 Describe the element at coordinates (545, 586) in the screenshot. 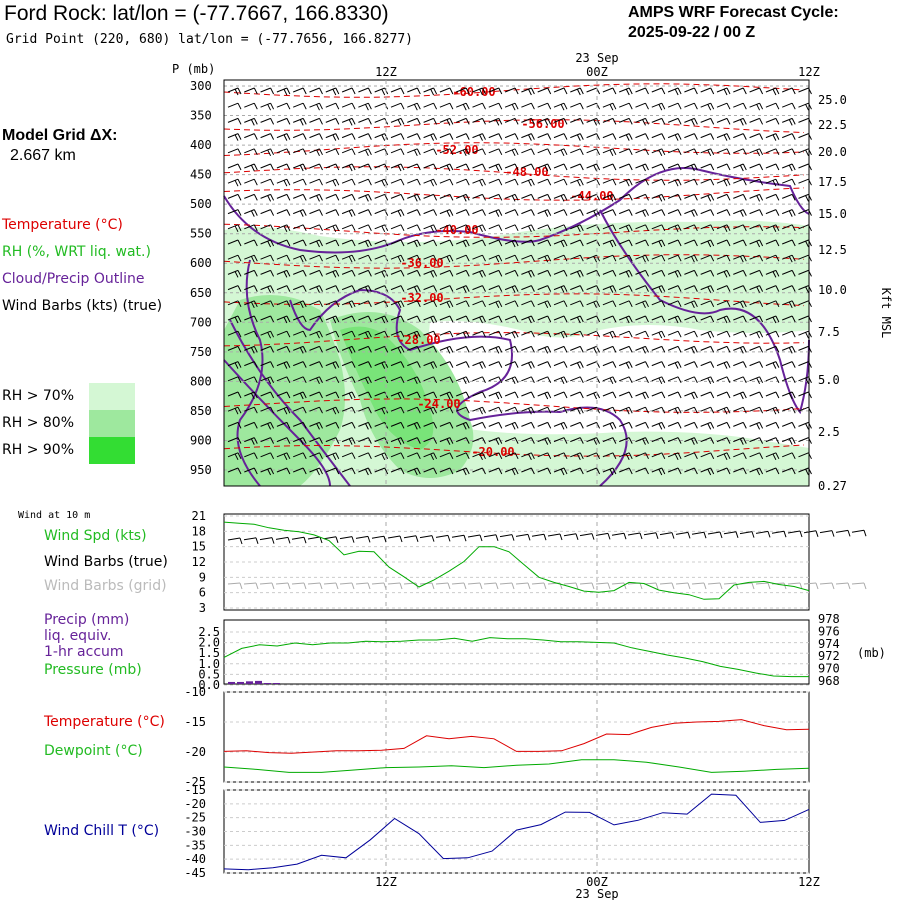

I see `grid-wind-barb-flag` at that location.